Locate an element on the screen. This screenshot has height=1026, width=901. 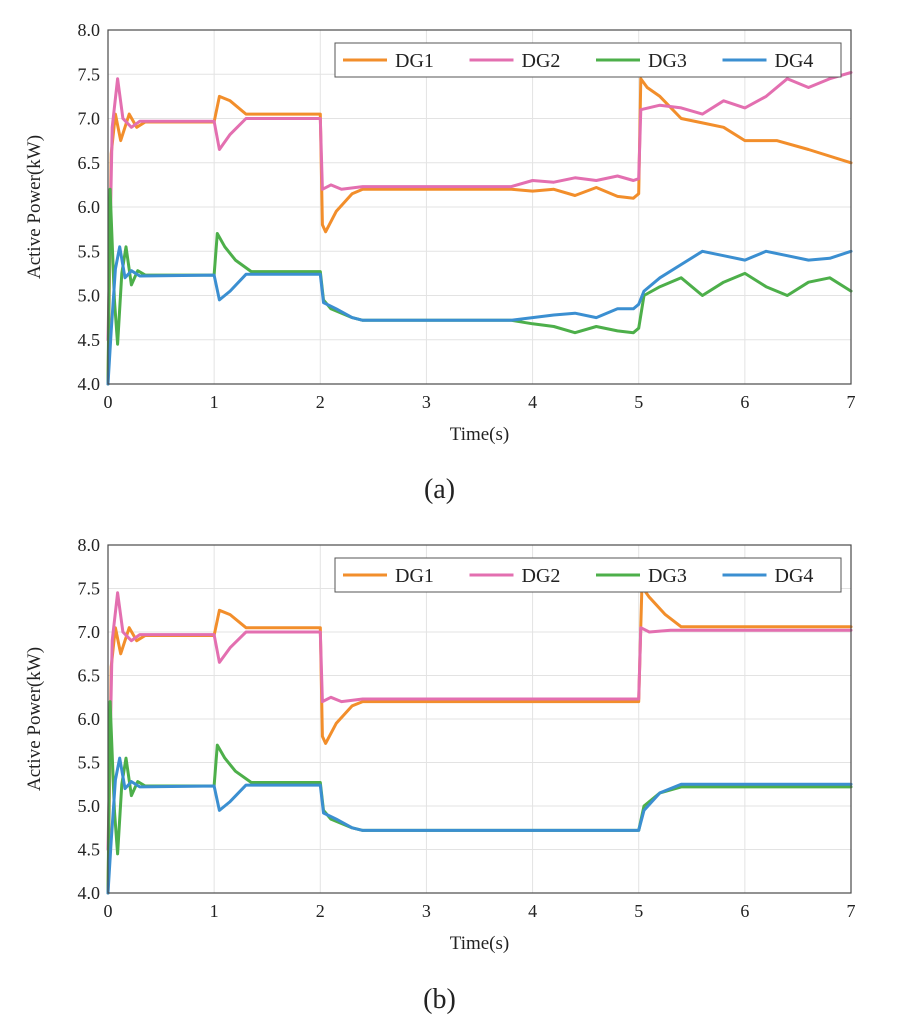
legend-box is located at coordinates (588, 60).